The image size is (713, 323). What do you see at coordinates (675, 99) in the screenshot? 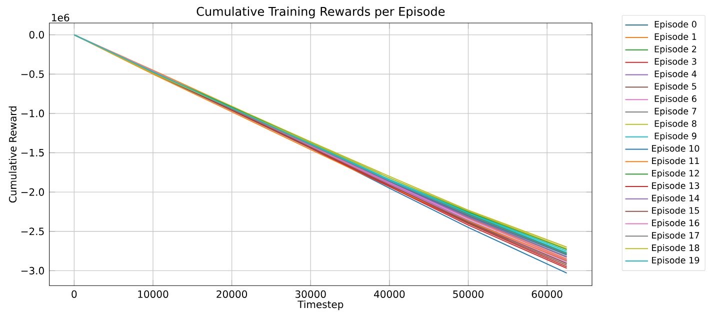
I see `legend-label: Episode 6` at bounding box center [675, 99].